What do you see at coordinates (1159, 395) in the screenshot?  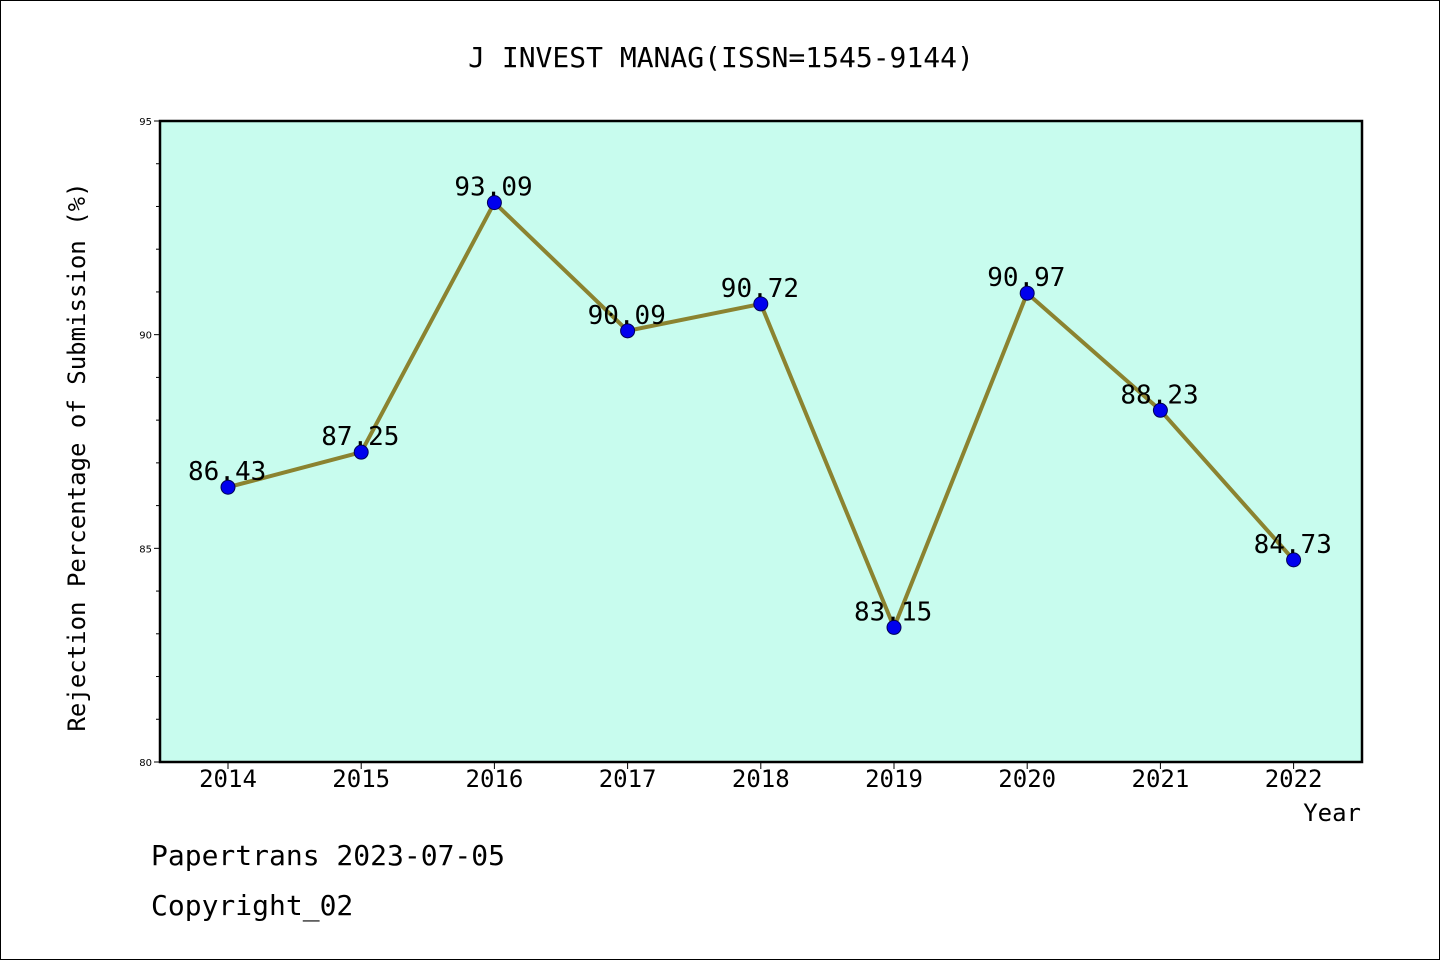 I see `data-label: 88.23` at bounding box center [1159, 395].